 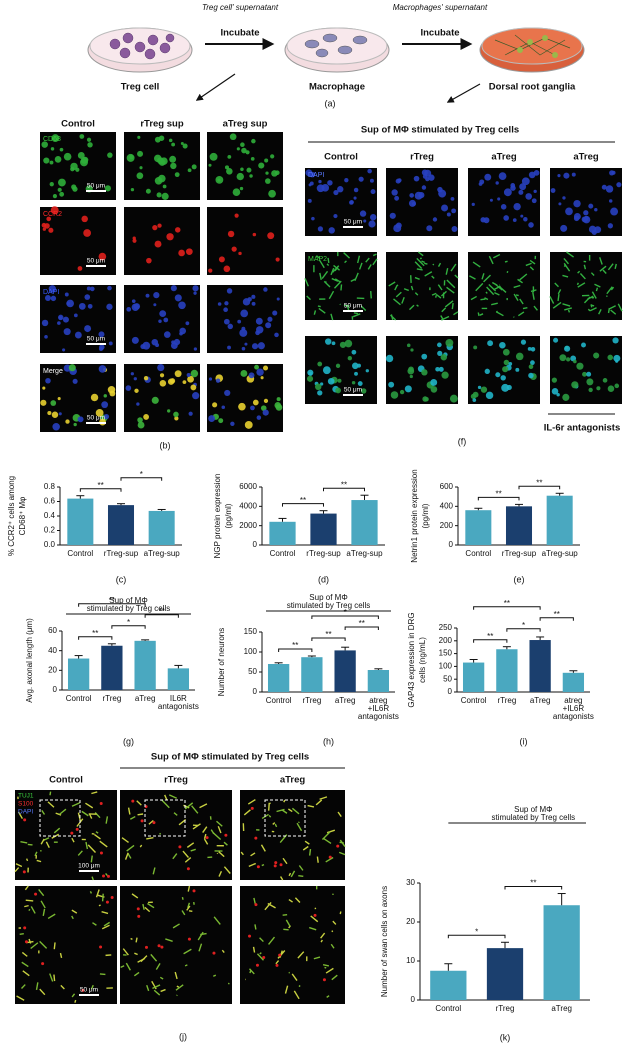 I want to click on x-tick-label: Control, so click(x=478, y=553).